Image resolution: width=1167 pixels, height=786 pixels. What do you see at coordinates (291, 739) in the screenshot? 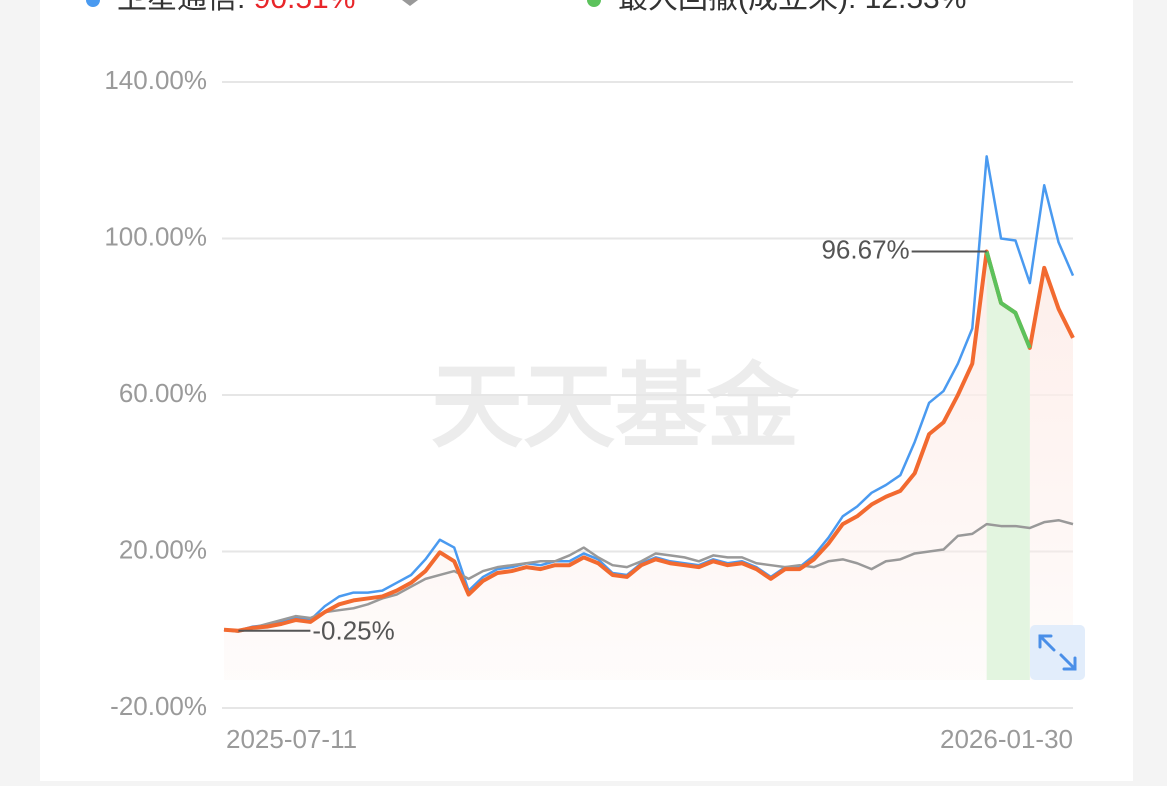
I see `x-tick-label: 2025-07-11` at bounding box center [291, 739].